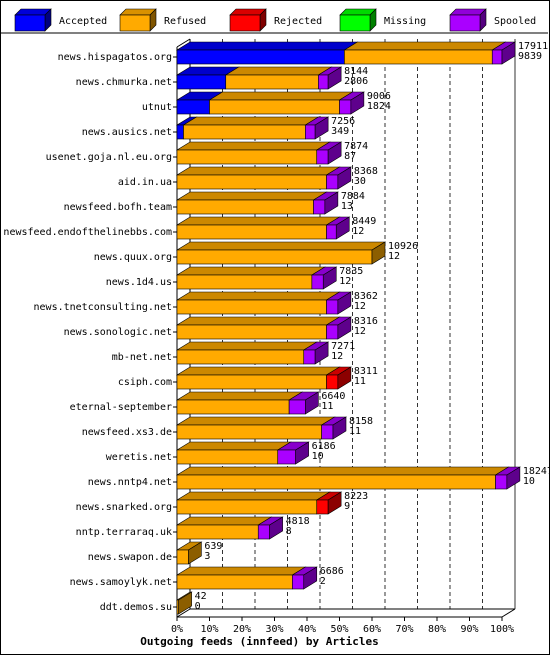 The image size is (550, 655). What do you see at coordinates (157, 107) in the screenshot?
I see `category-label: utnut` at bounding box center [157, 107].